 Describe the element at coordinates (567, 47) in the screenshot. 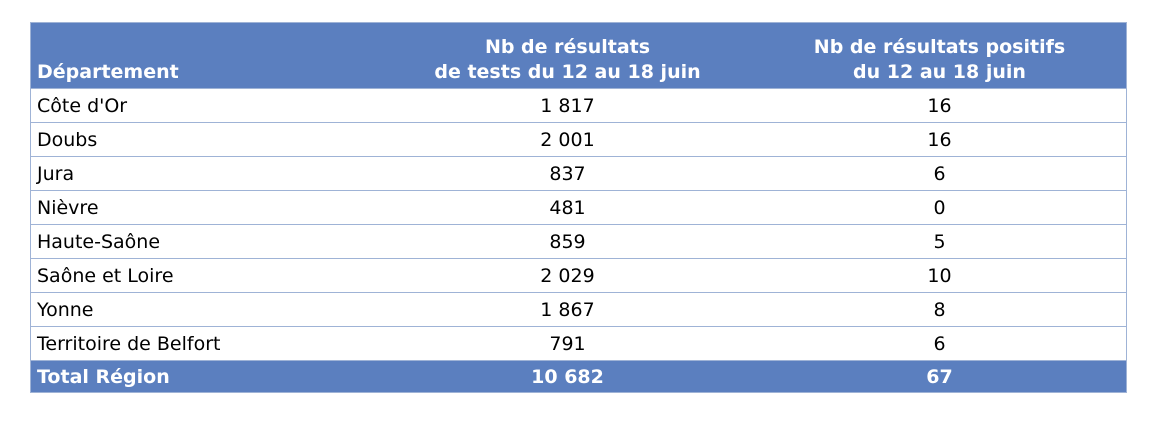

I see `header-tests-line1: Nb de résultats` at that location.